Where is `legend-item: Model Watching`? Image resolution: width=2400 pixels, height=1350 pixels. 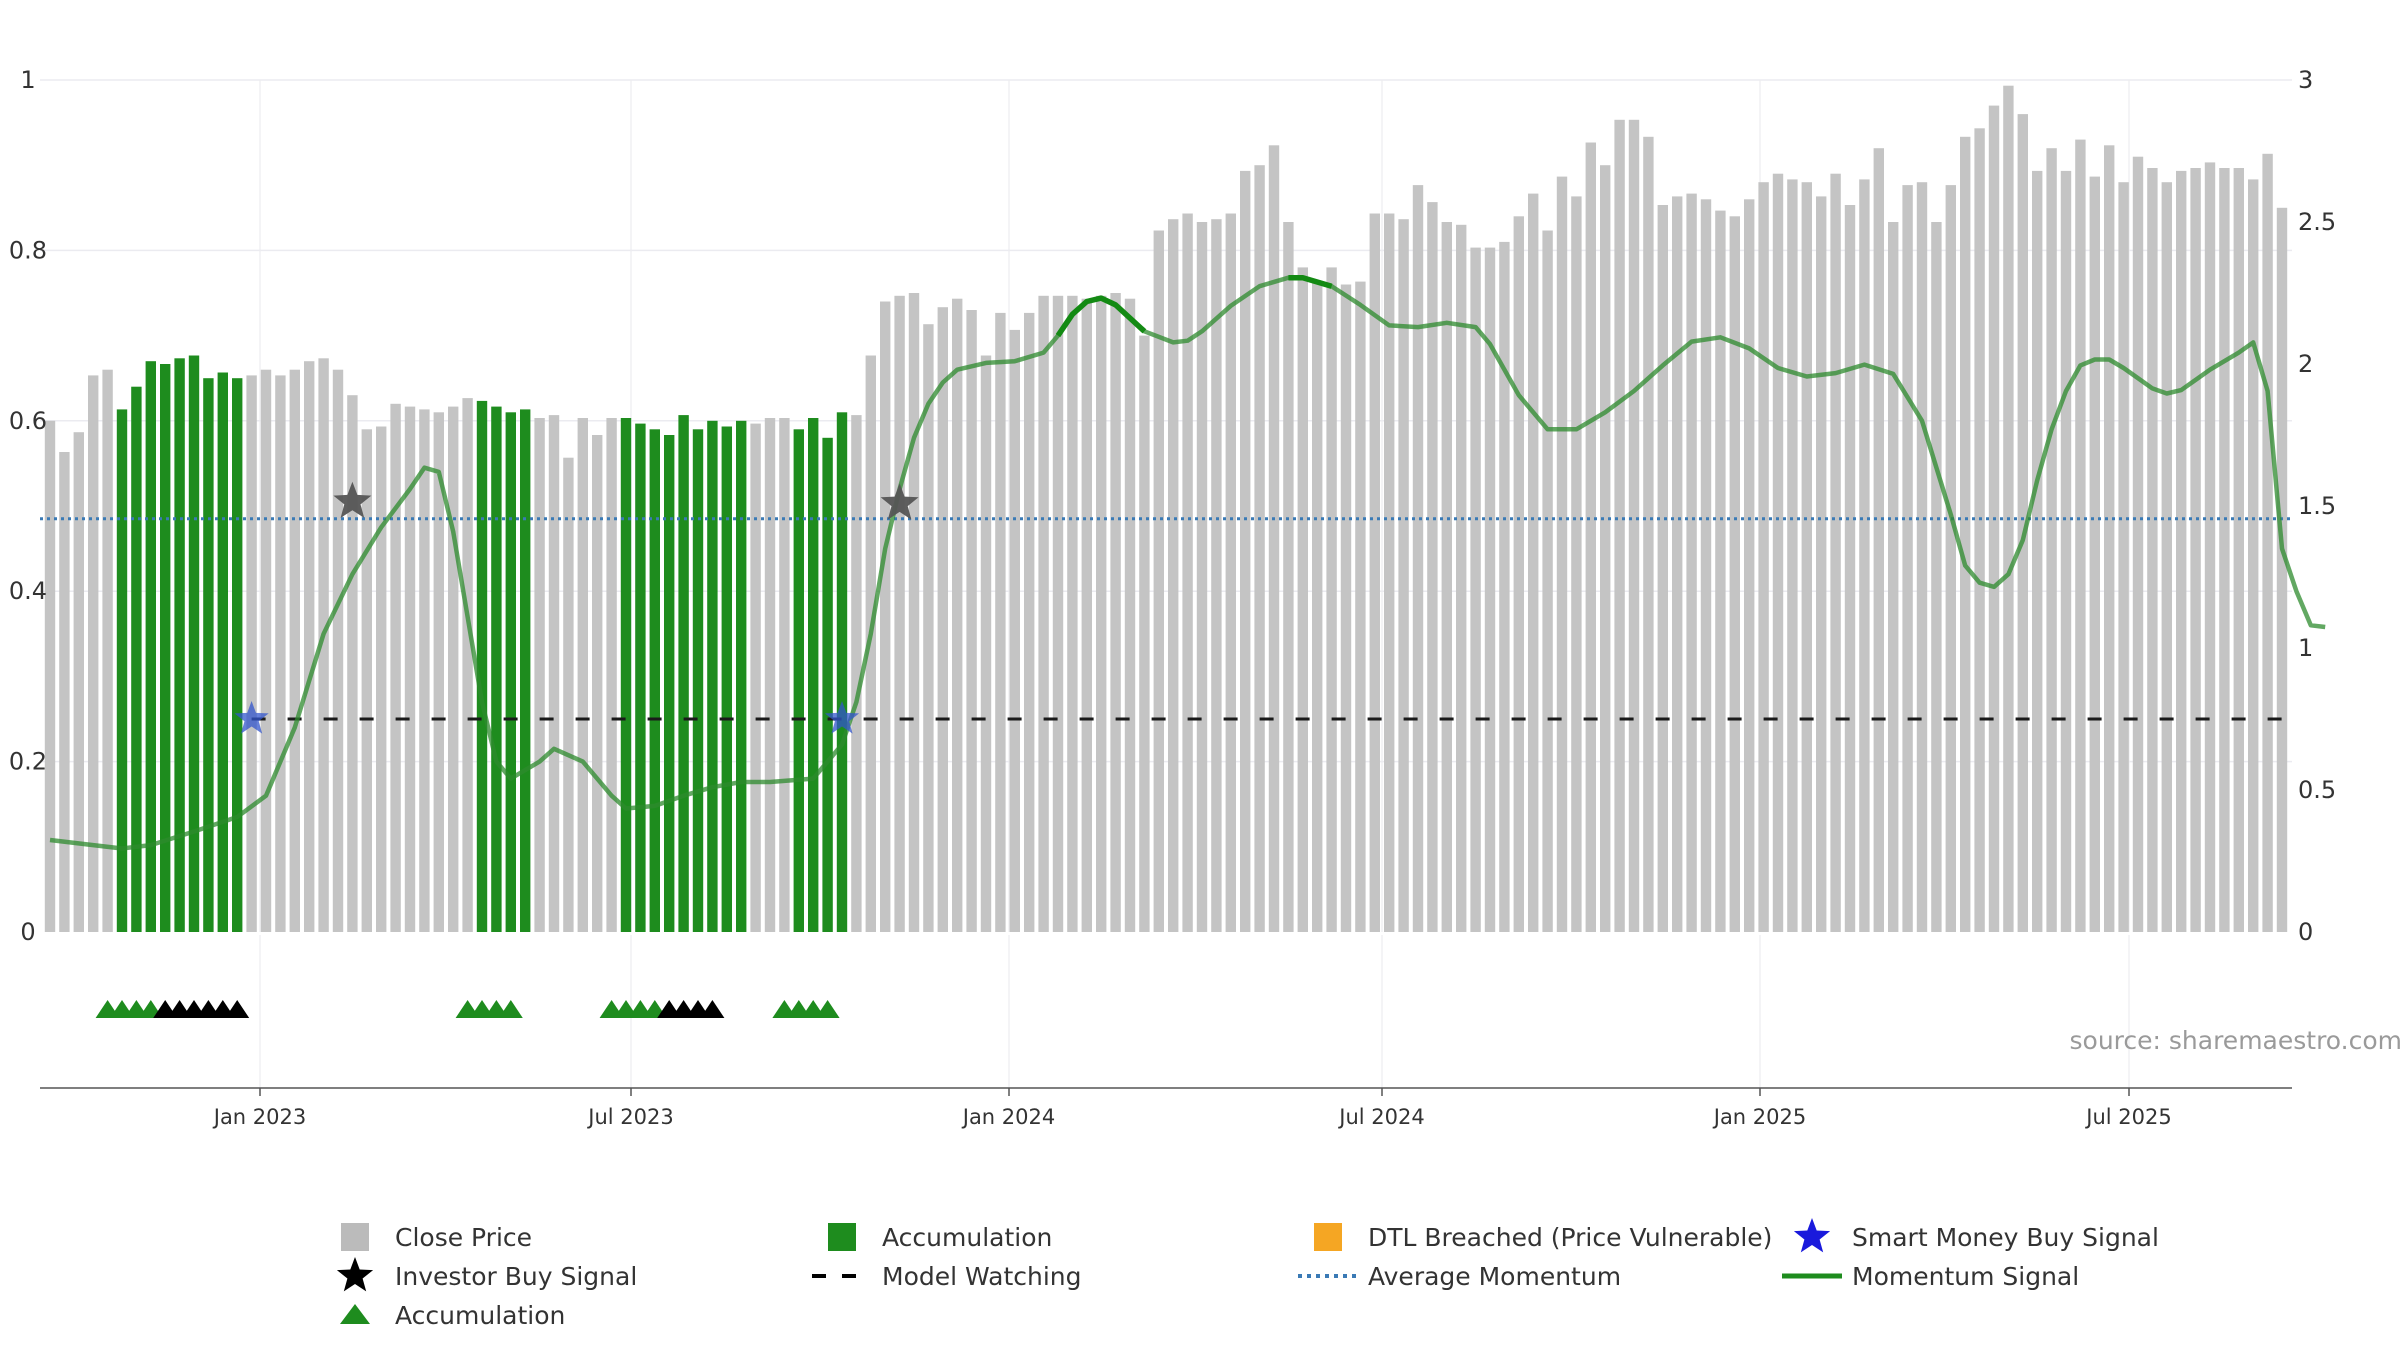 legend-item: Model Watching is located at coordinates (947, 1276).